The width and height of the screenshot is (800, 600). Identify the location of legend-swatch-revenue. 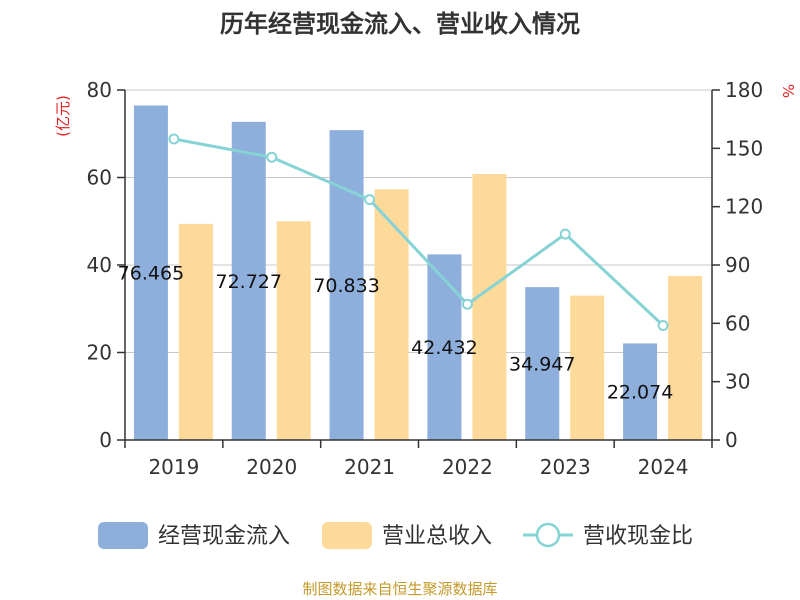
(347, 535).